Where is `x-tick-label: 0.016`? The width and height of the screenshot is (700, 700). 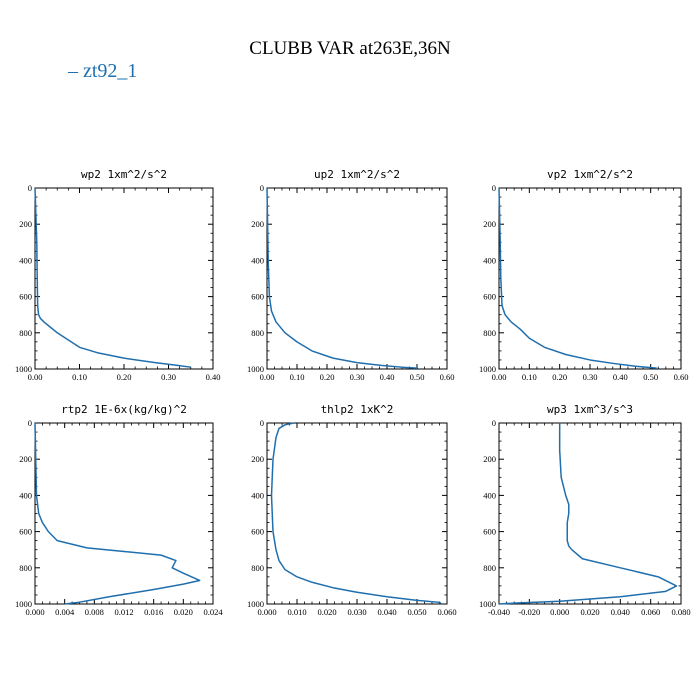
x-tick-label: 0.016 is located at coordinates (153, 612).